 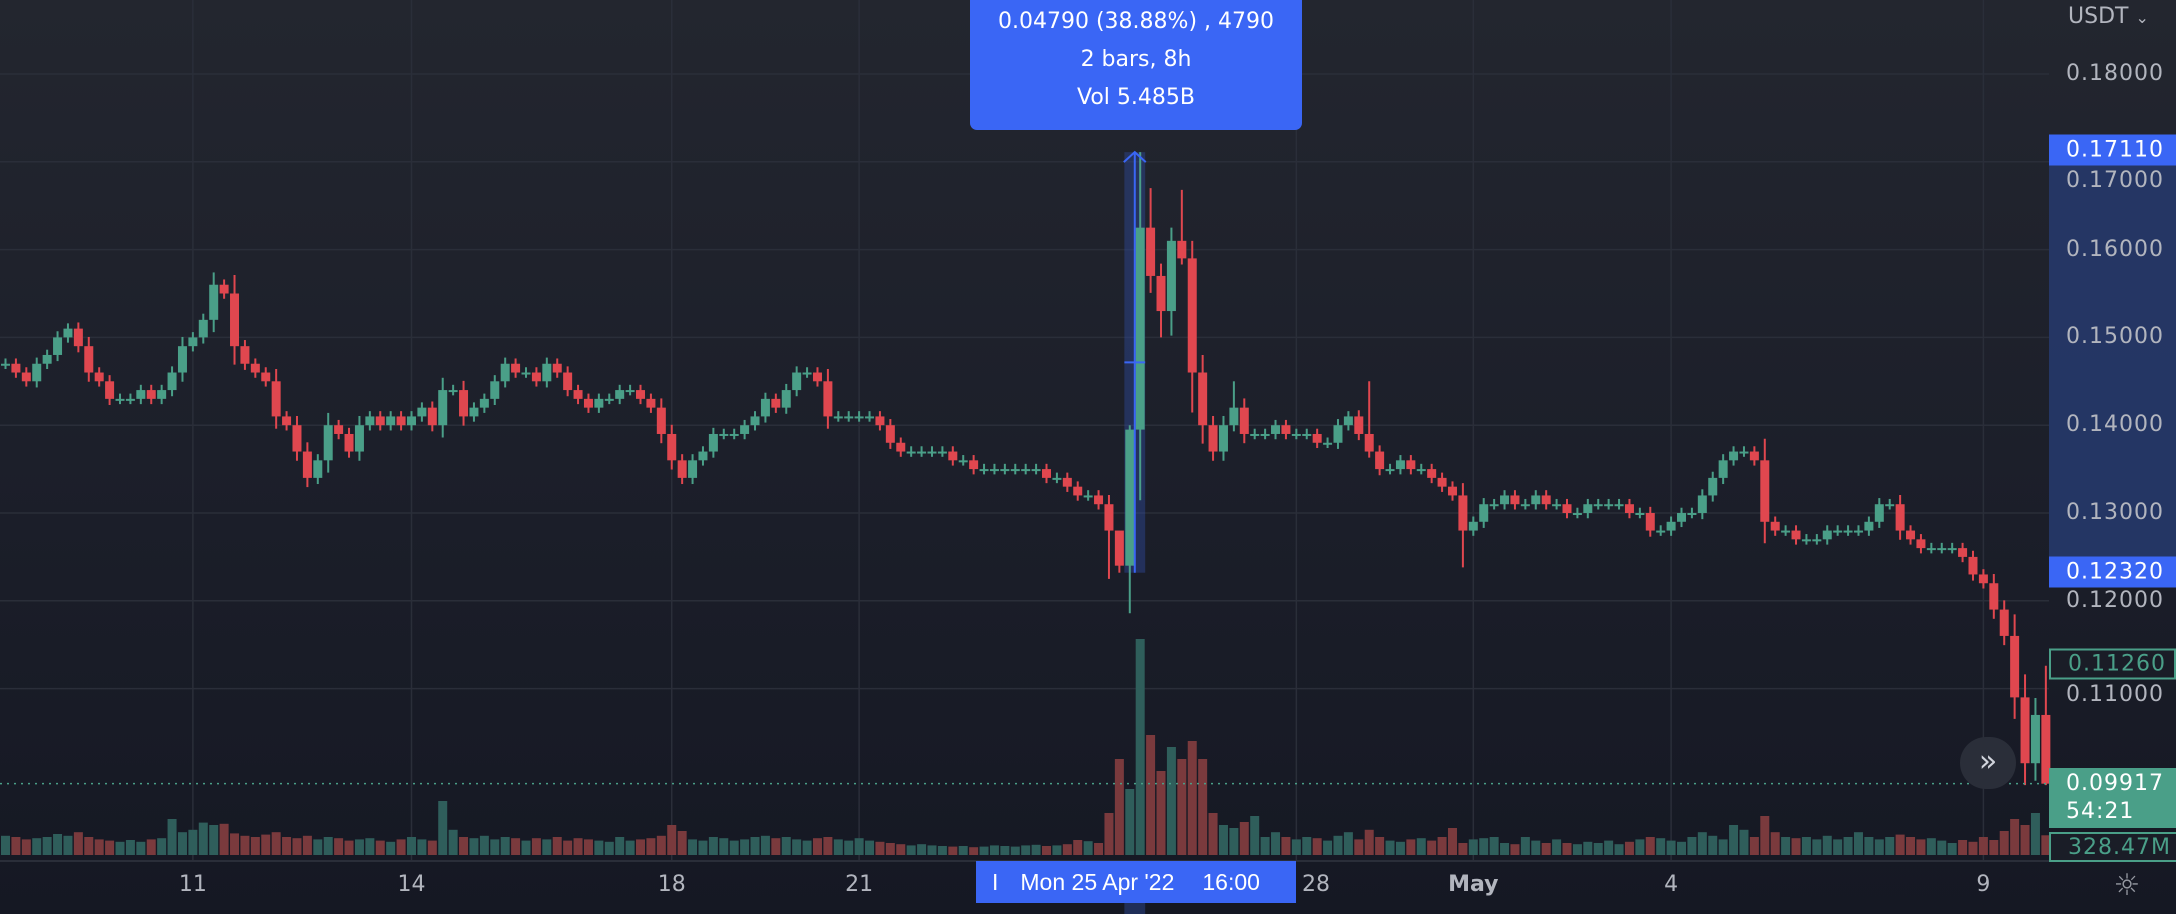 I want to click on currency-selector: USDT ⌄, so click(x=2108, y=16).